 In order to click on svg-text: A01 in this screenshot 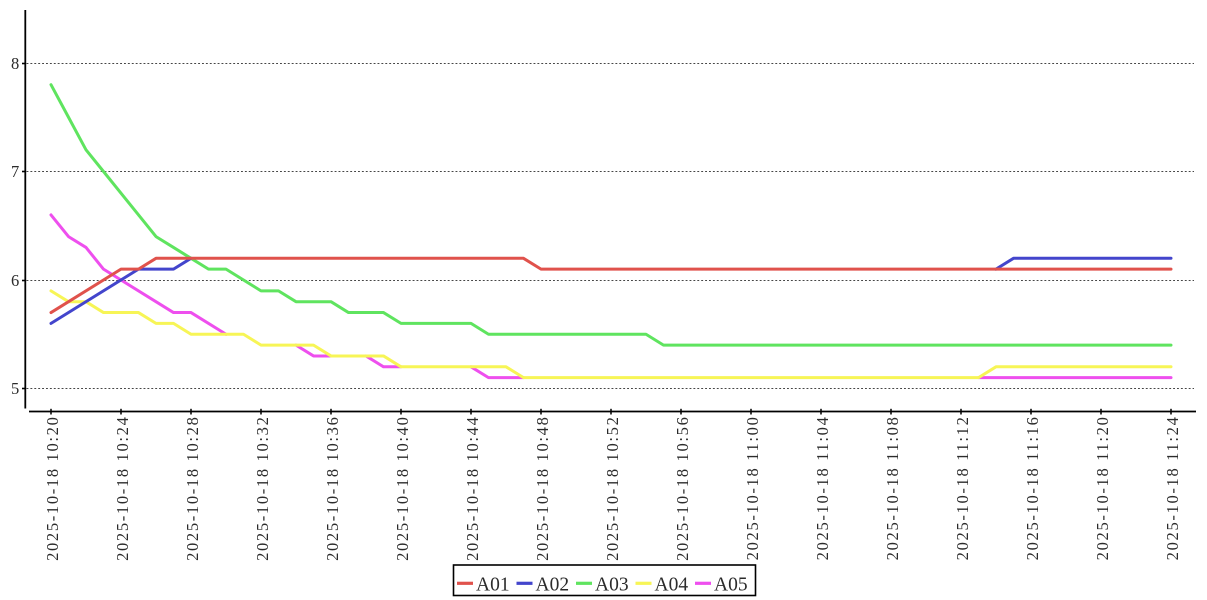, I will do `click(493, 585)`.